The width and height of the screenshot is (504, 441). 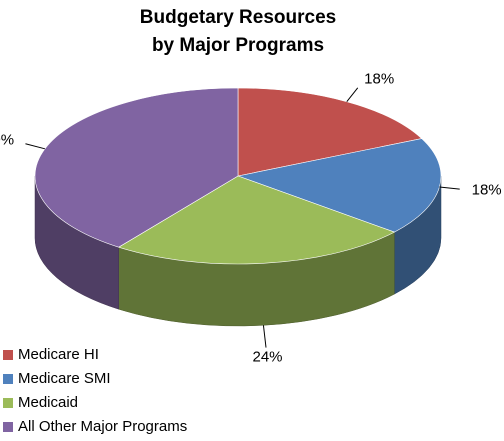 I want to click on legend-label: Medicare SMI, so click(x=64, y=378).